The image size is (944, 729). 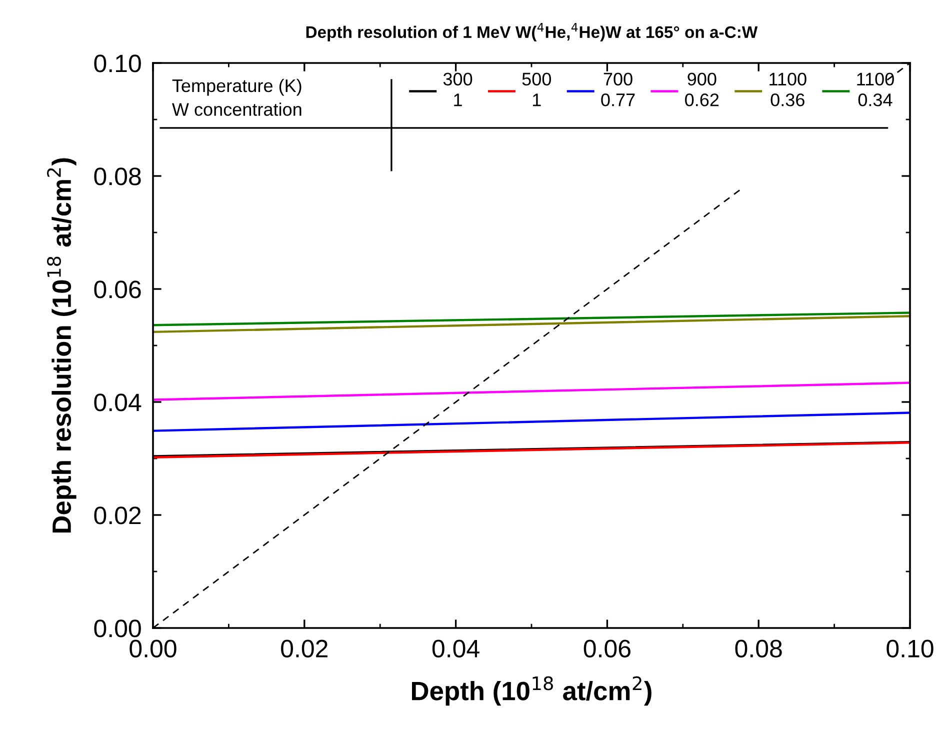 What do you see at coordinates (117, 629) in the screenshot?
I see `y-tick-label: 0.00` at bounding box center [117, 629].